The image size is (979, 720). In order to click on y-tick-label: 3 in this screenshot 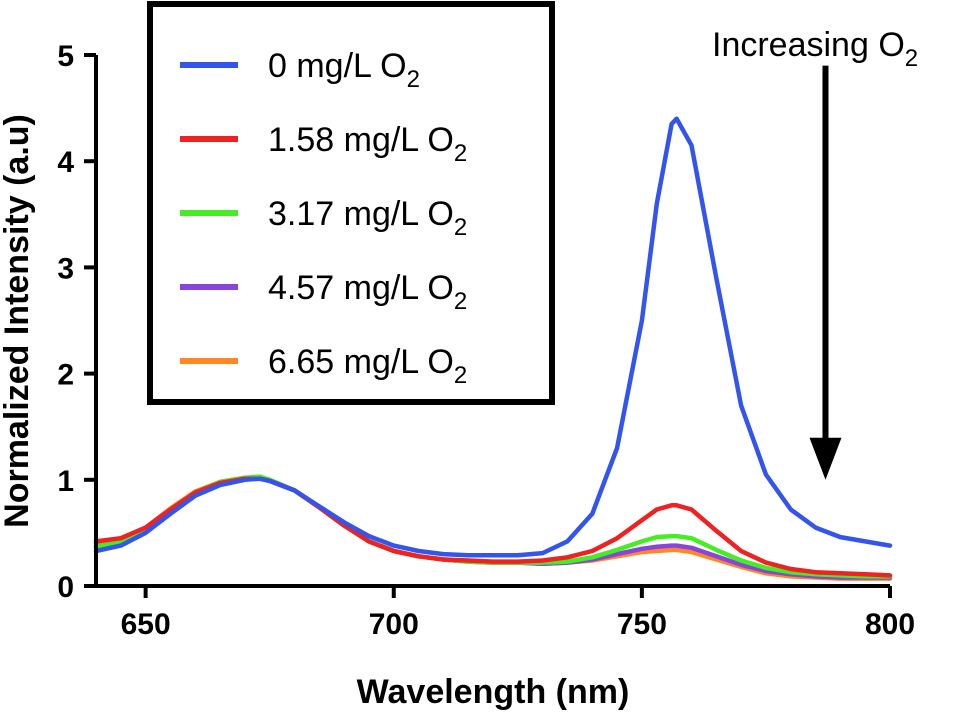, I will do `click(65, 268)`.